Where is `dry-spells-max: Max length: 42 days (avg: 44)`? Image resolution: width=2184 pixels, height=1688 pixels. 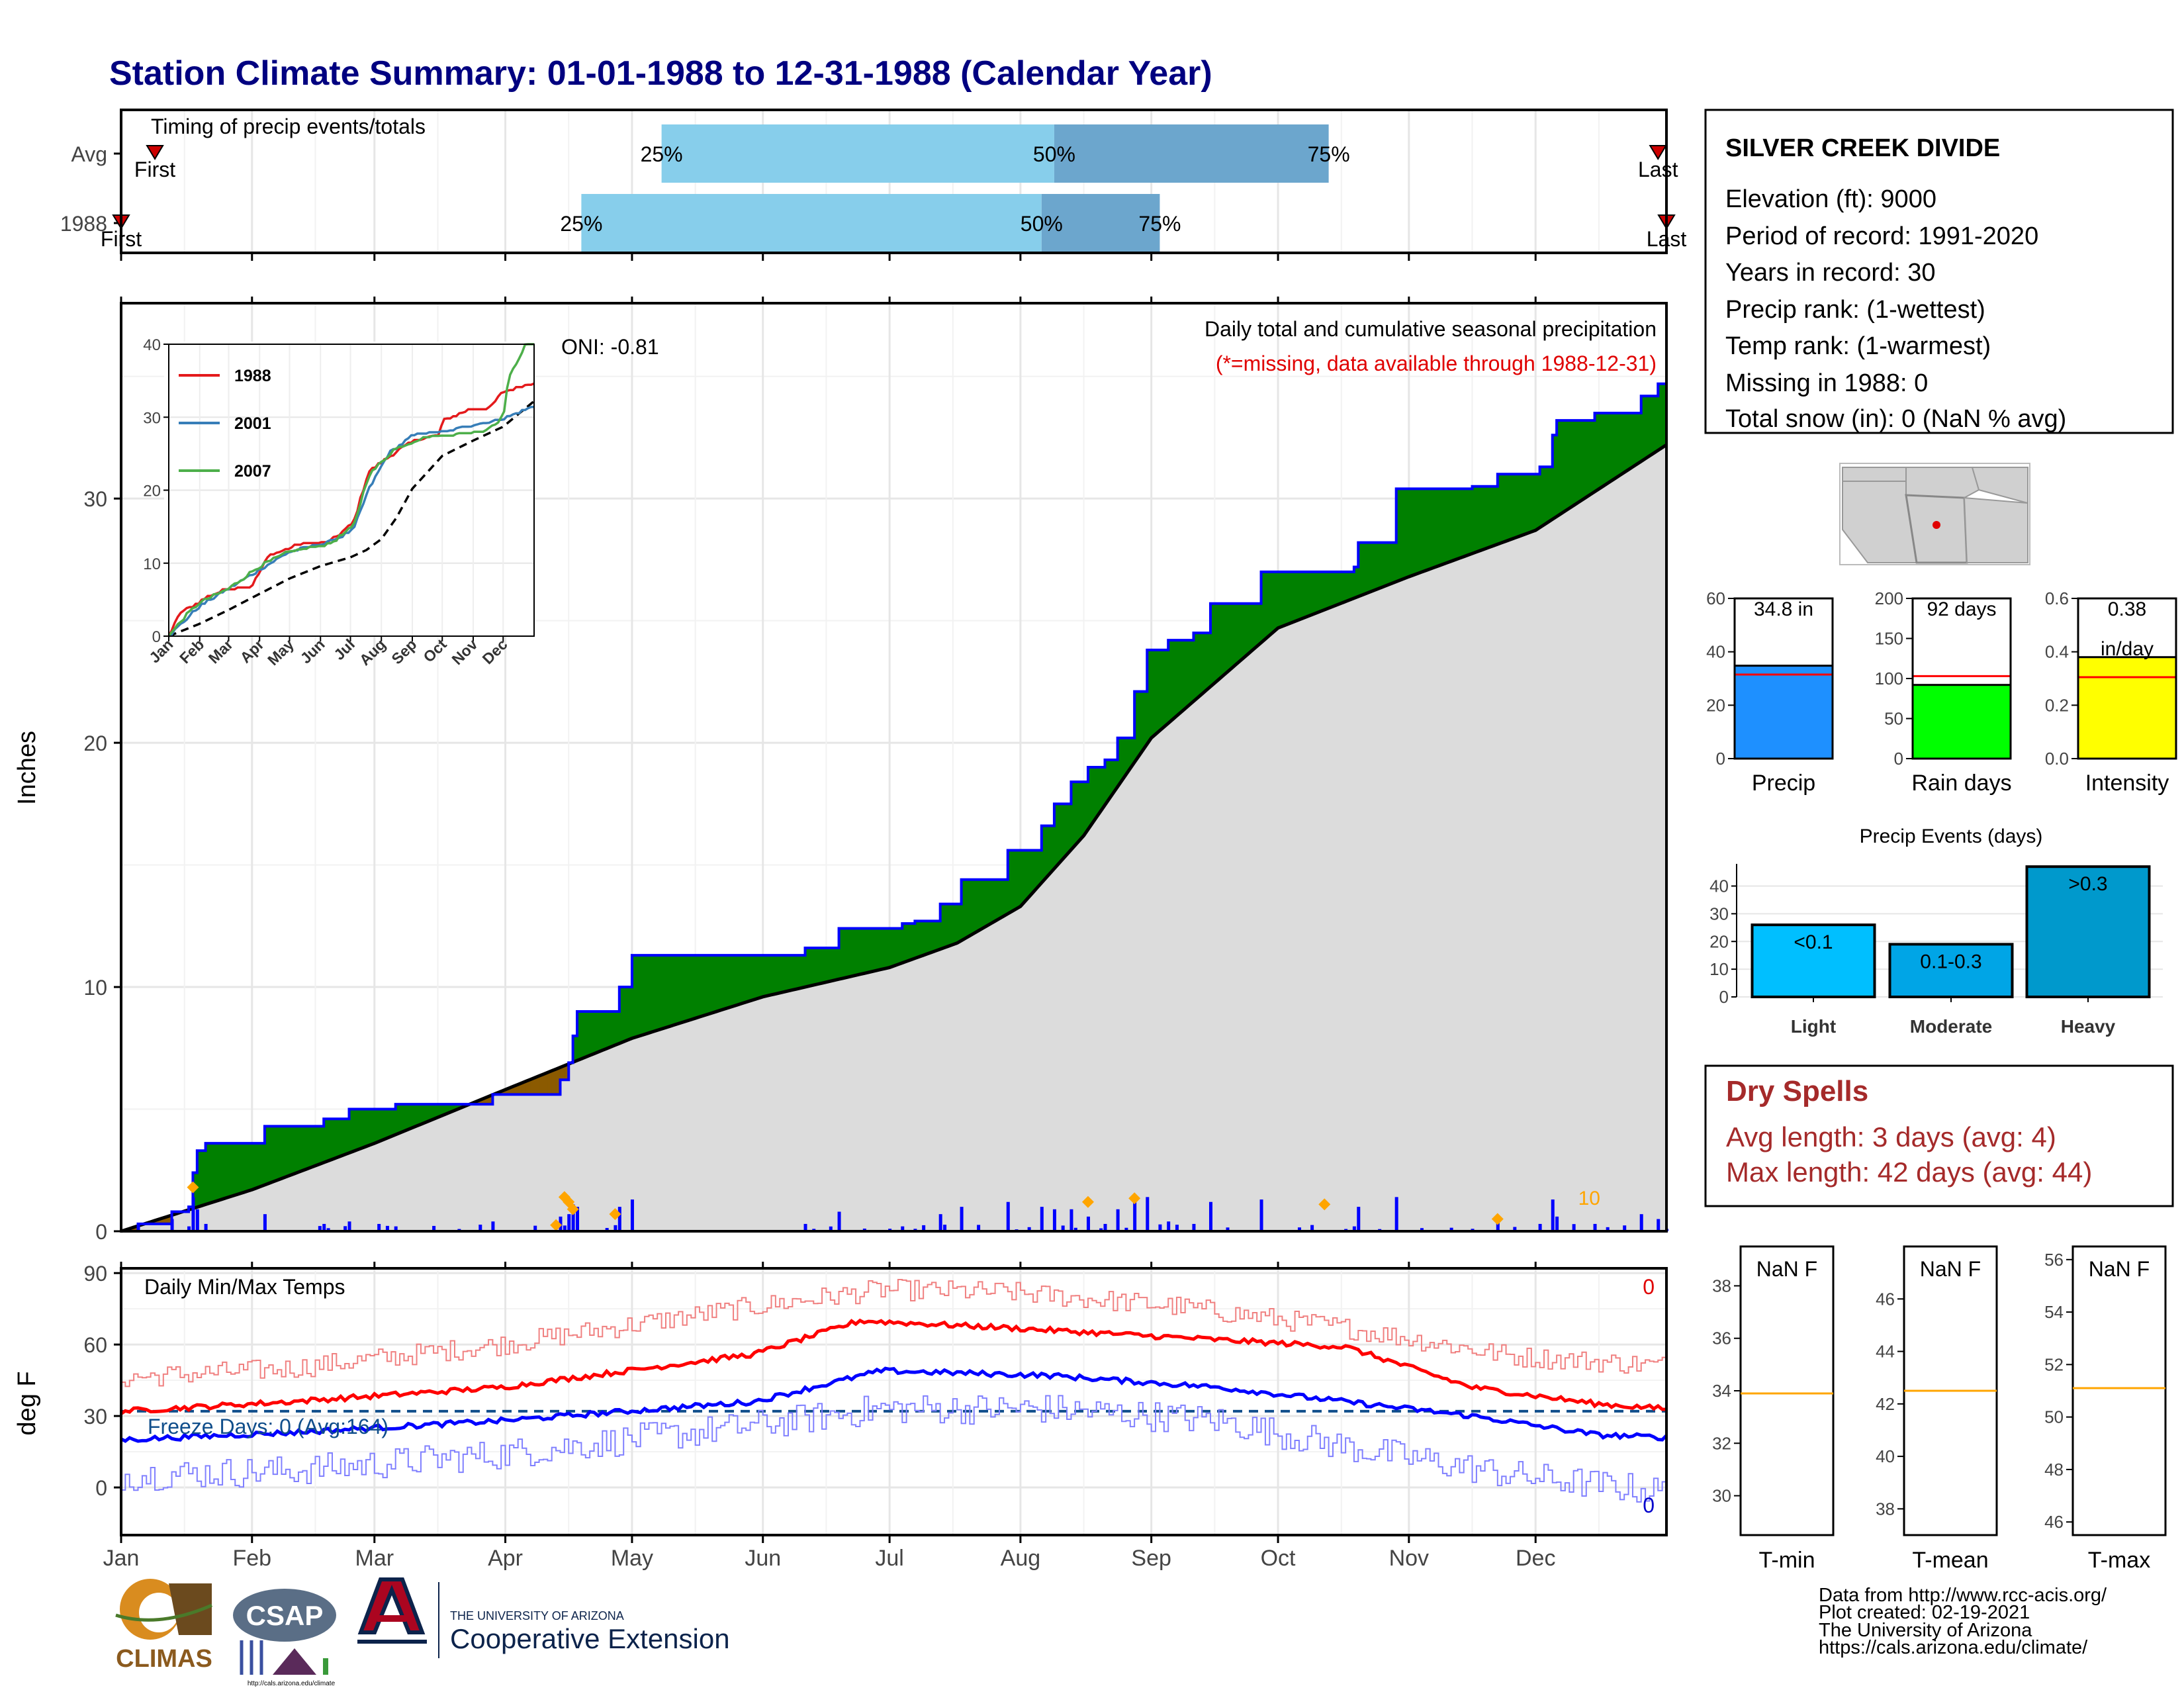 dry-spells-max: Max length: 42 days (avg: 44) is located at coordinates (1909, 1172).